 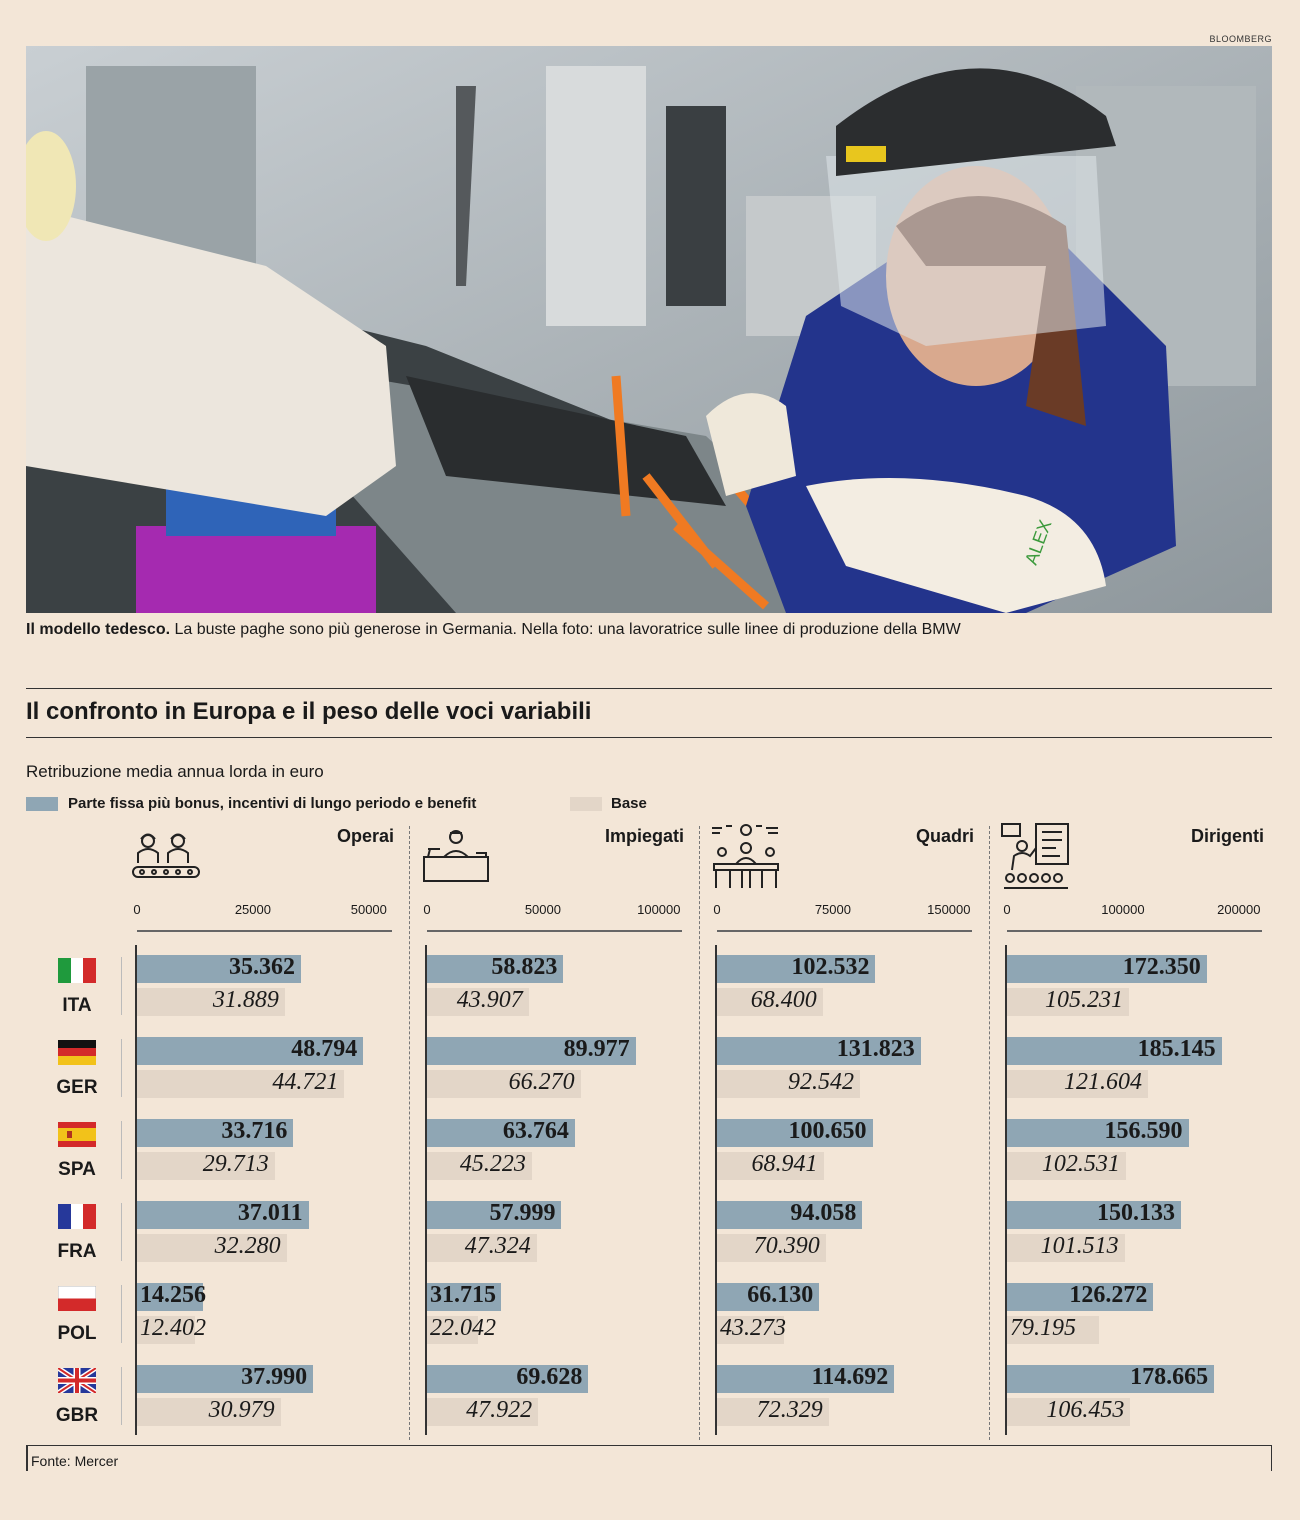 What do you see at coordinates (1227, 836) in the screenshot?
I see `panel-title-dirigenti: Dirigenti` at bounding box center [1227, 836].